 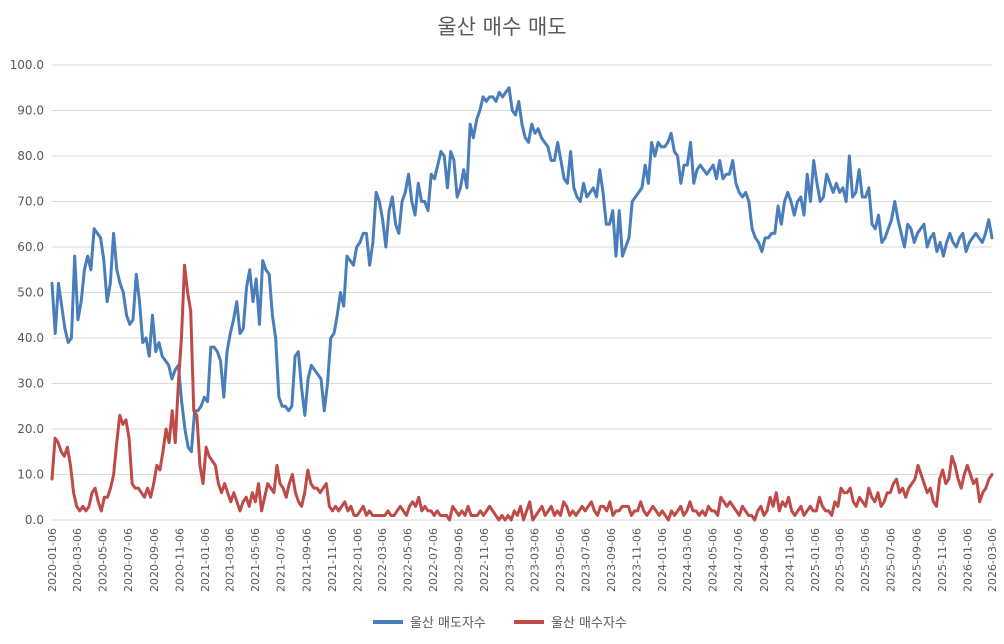 I want to click on y-tick-label: 20.0, so click(x=30, y=429).